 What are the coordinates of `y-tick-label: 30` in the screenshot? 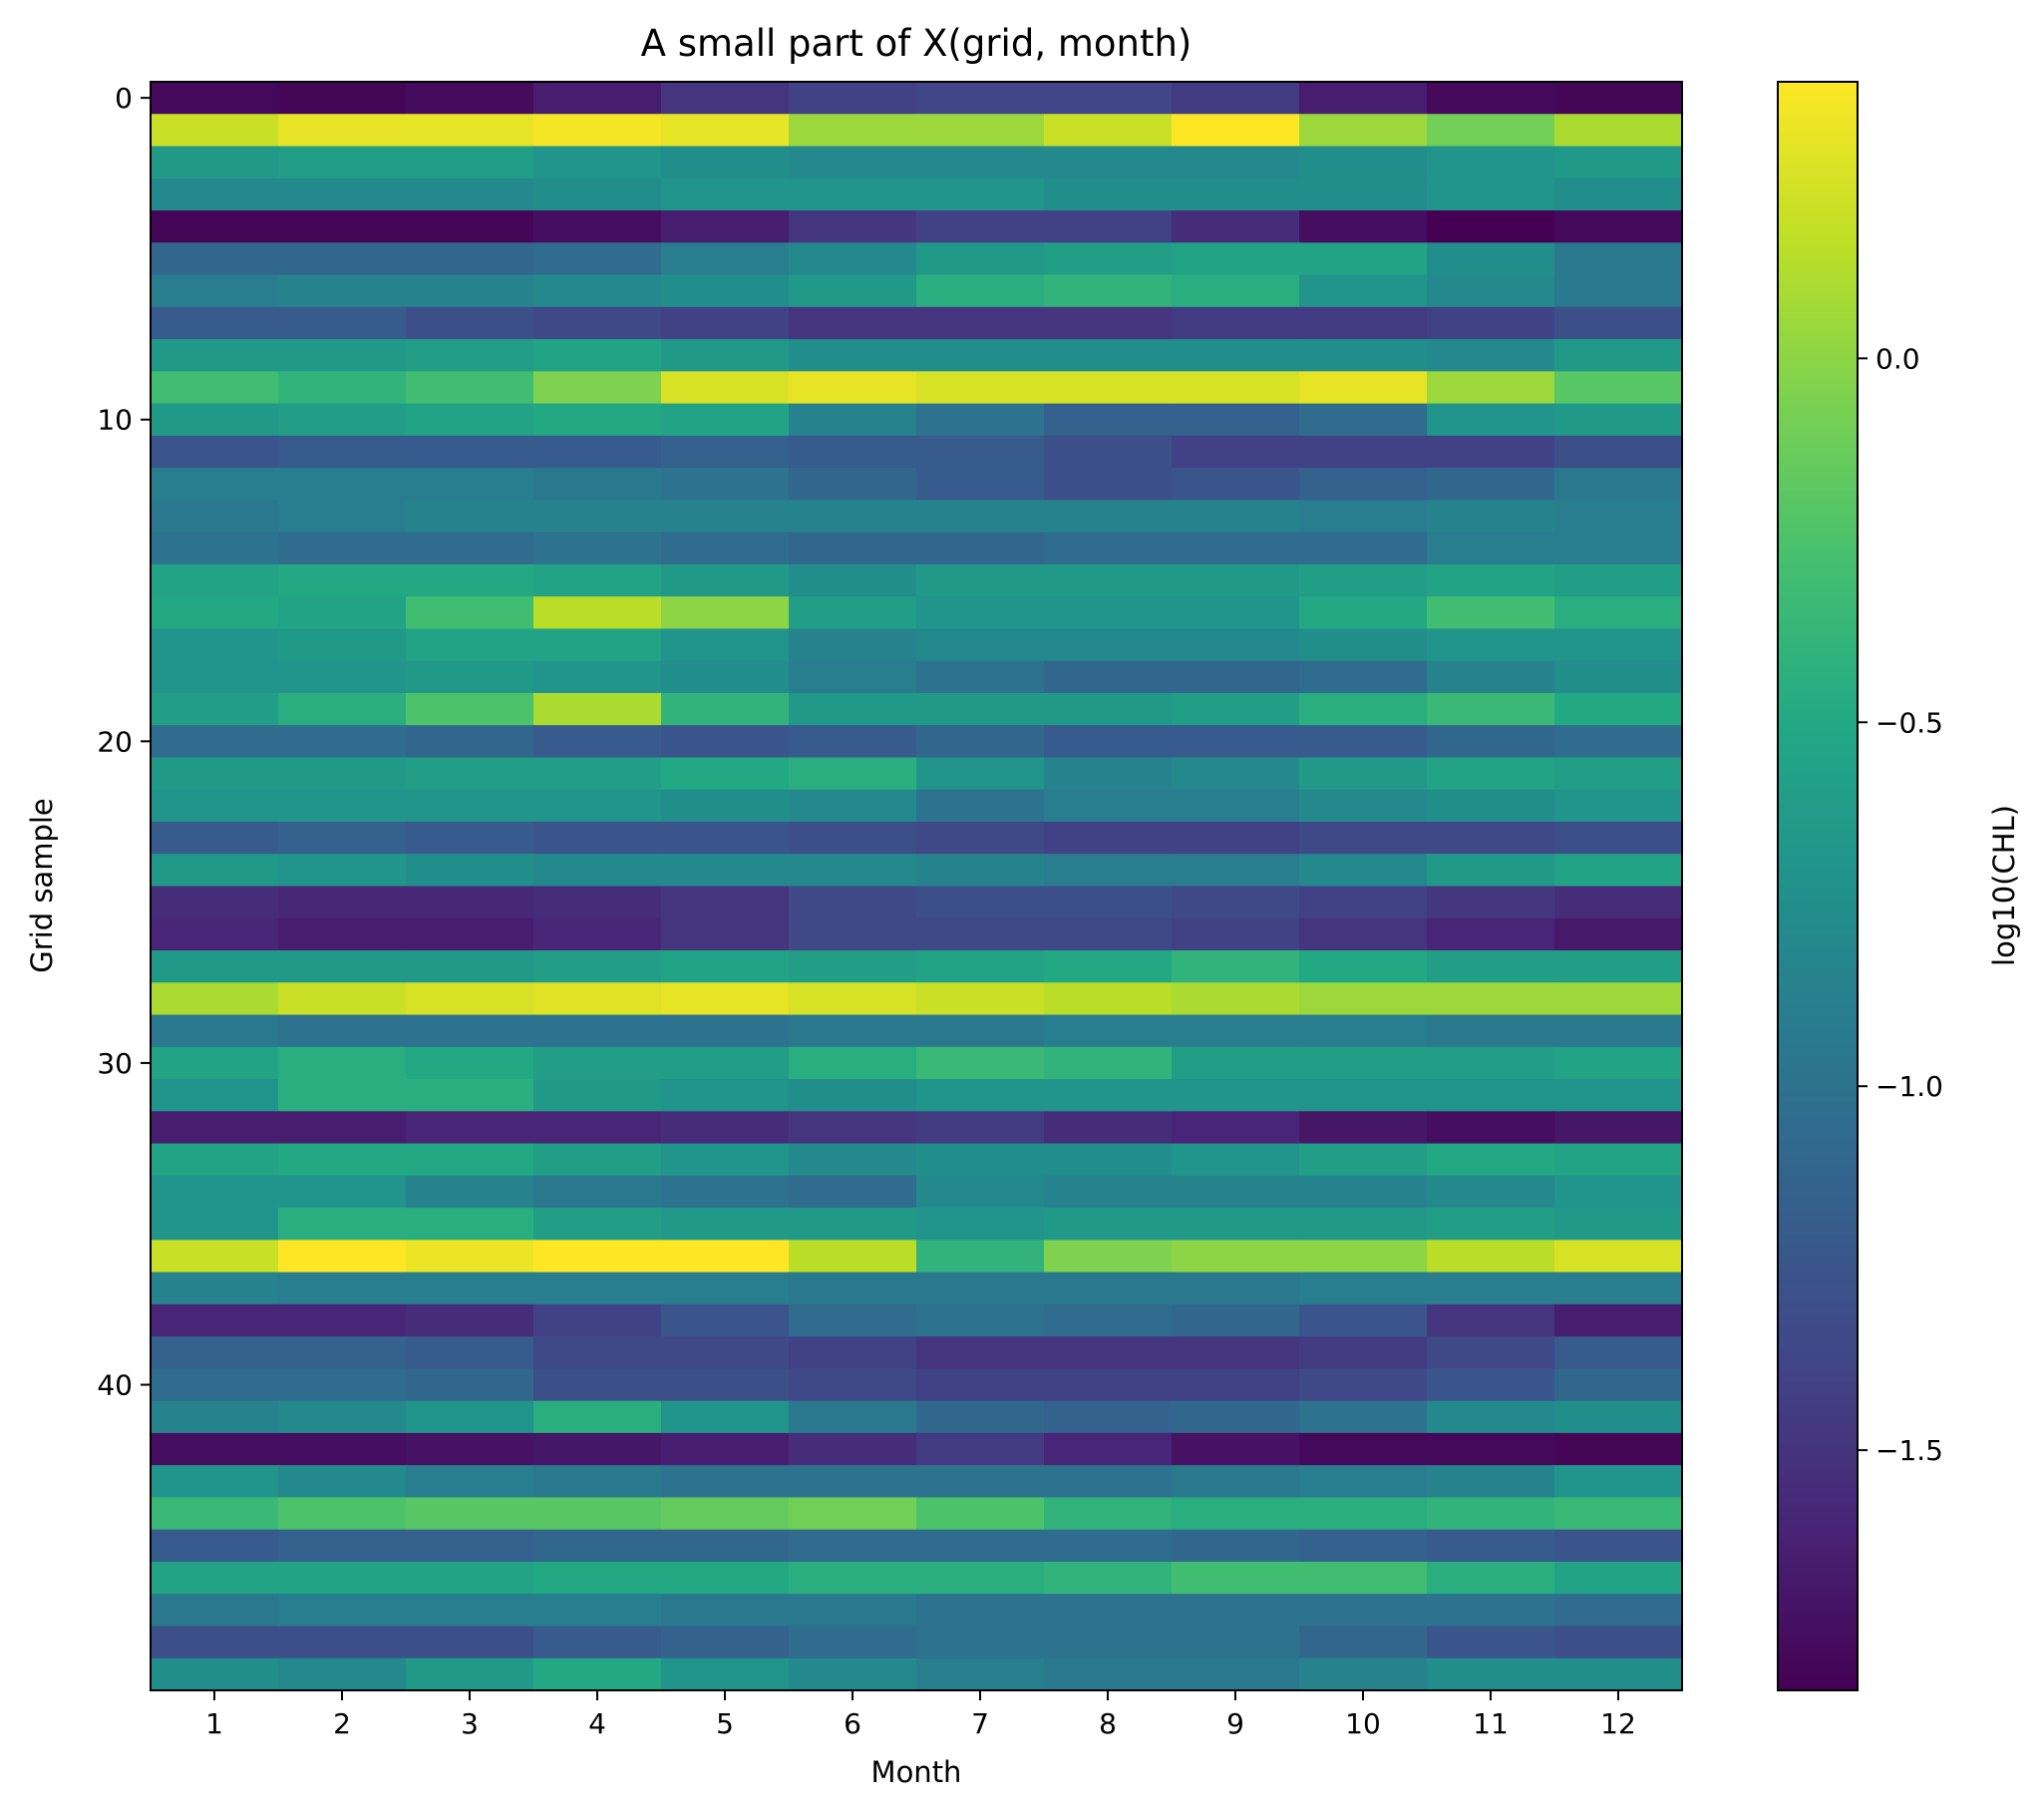 It's located at (115, 1063).